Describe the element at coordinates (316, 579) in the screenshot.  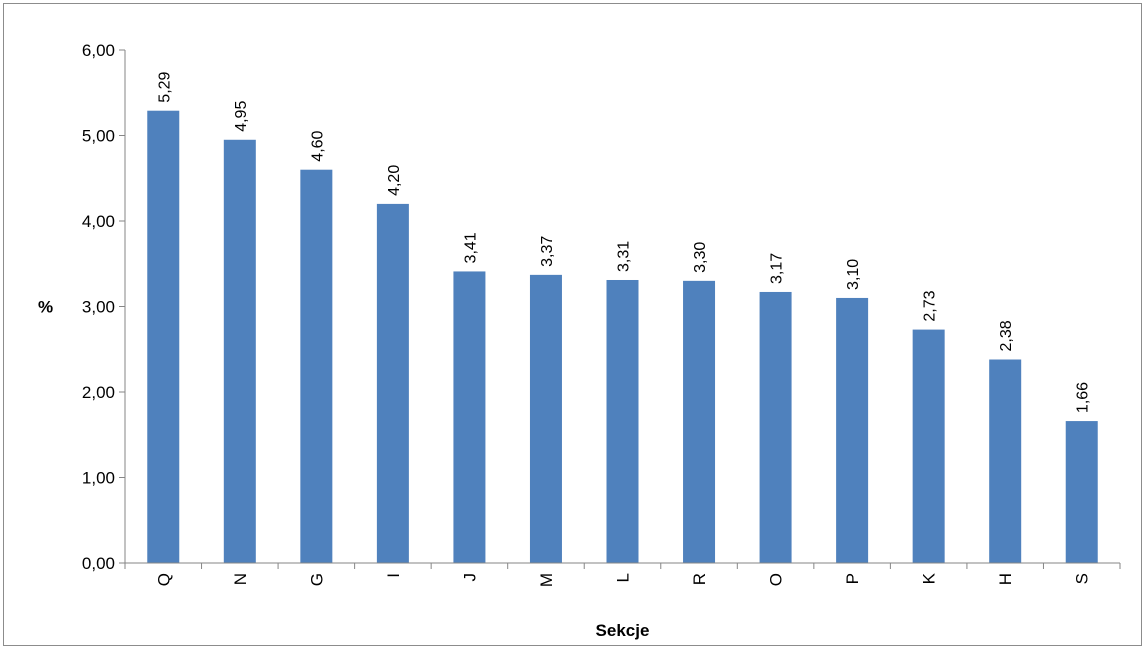
I see `x-tick-label: G` at that location.